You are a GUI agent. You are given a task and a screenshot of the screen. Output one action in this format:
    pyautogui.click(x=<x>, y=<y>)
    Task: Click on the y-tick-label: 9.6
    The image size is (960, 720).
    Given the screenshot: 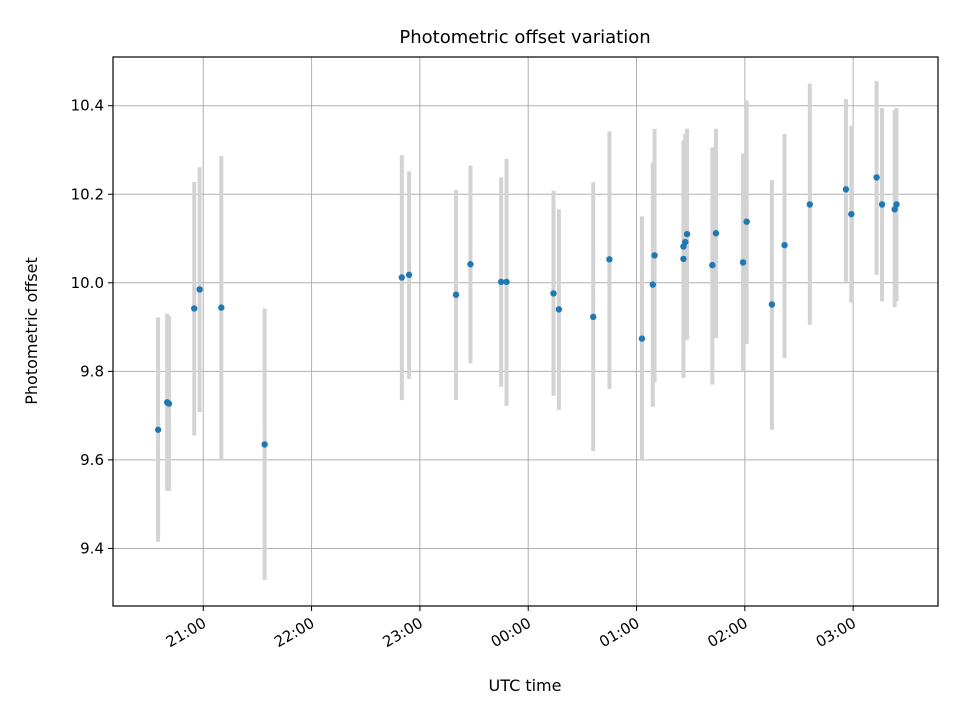 What is the action you would take?
    pyautogui.click(x=92, y=460)
    